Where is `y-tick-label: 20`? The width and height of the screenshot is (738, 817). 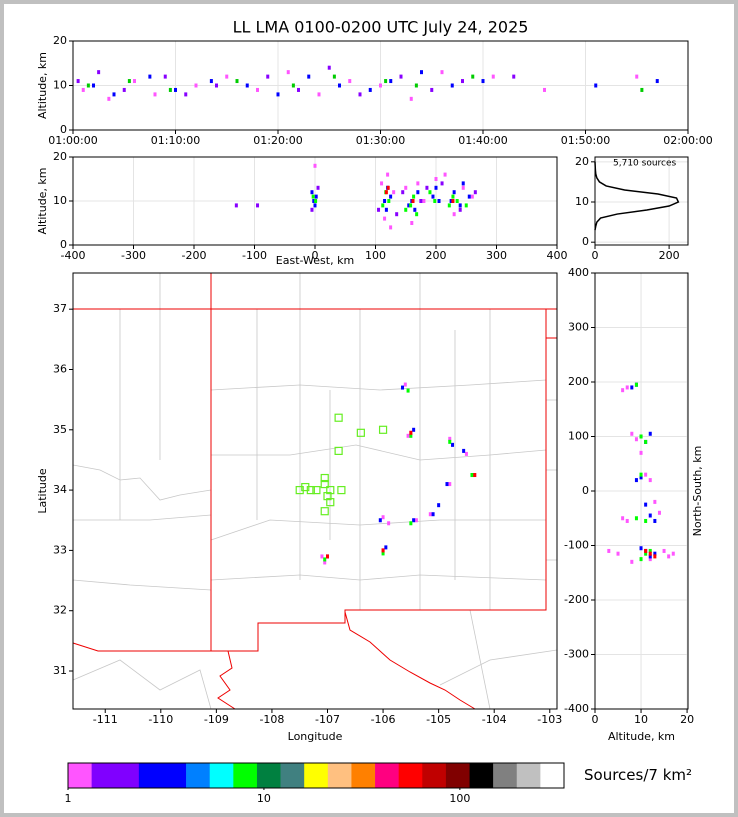 y-tick-label: 20 is located at coordinates (60, 40).